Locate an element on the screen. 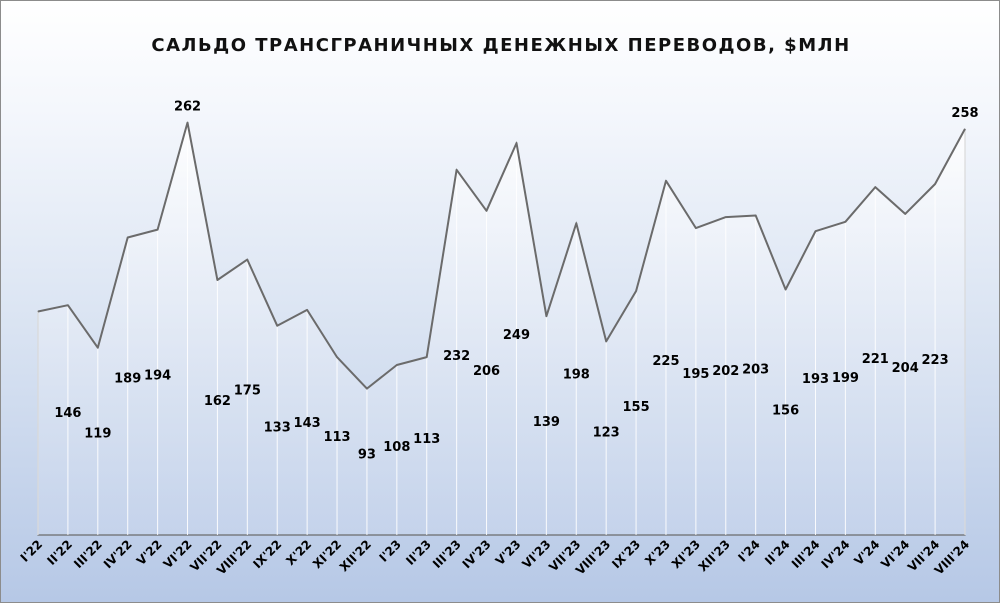 The width and height of the screenshot is (1000, 603). data-label: 202 is located at coordinates (725, 371).